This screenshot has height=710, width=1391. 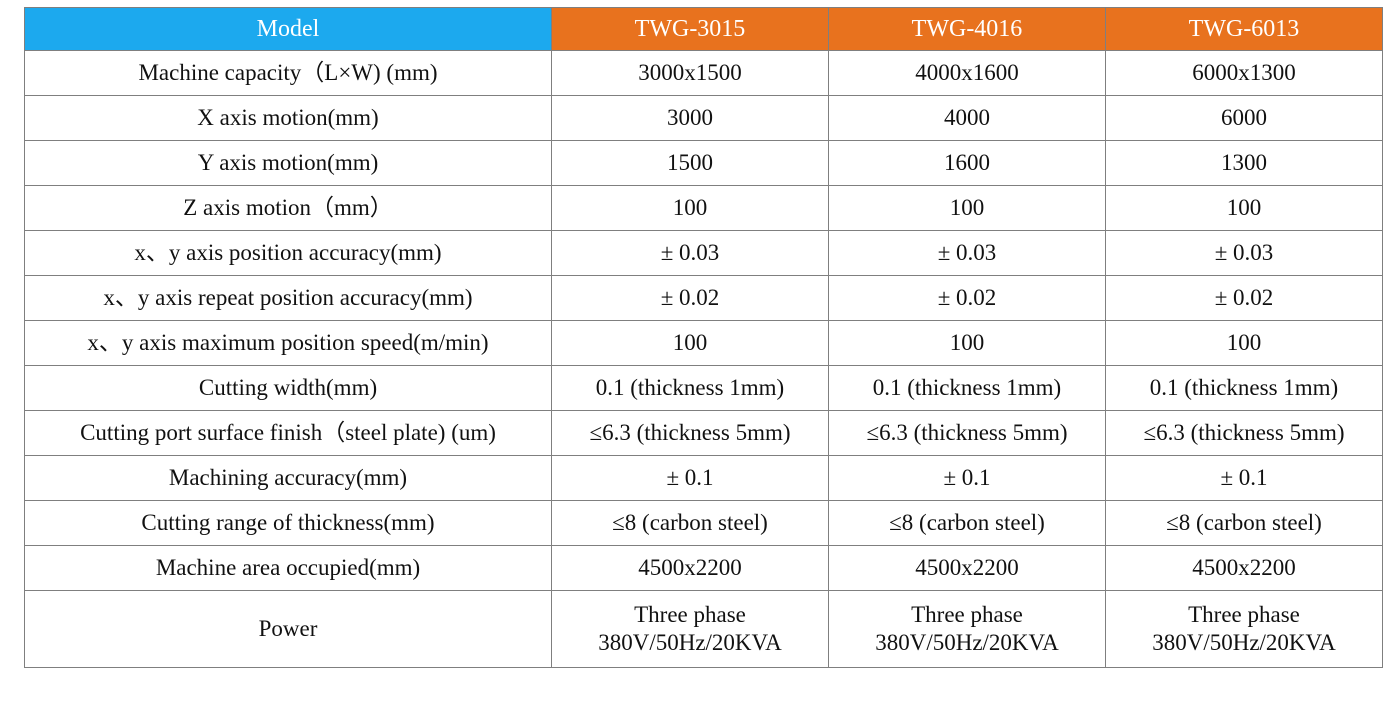 What do you see at coordinates (1244, 29) in the screenshot?
I see `model-column-twg-6013: TWG-6013` at bounding box center [1244, 29].